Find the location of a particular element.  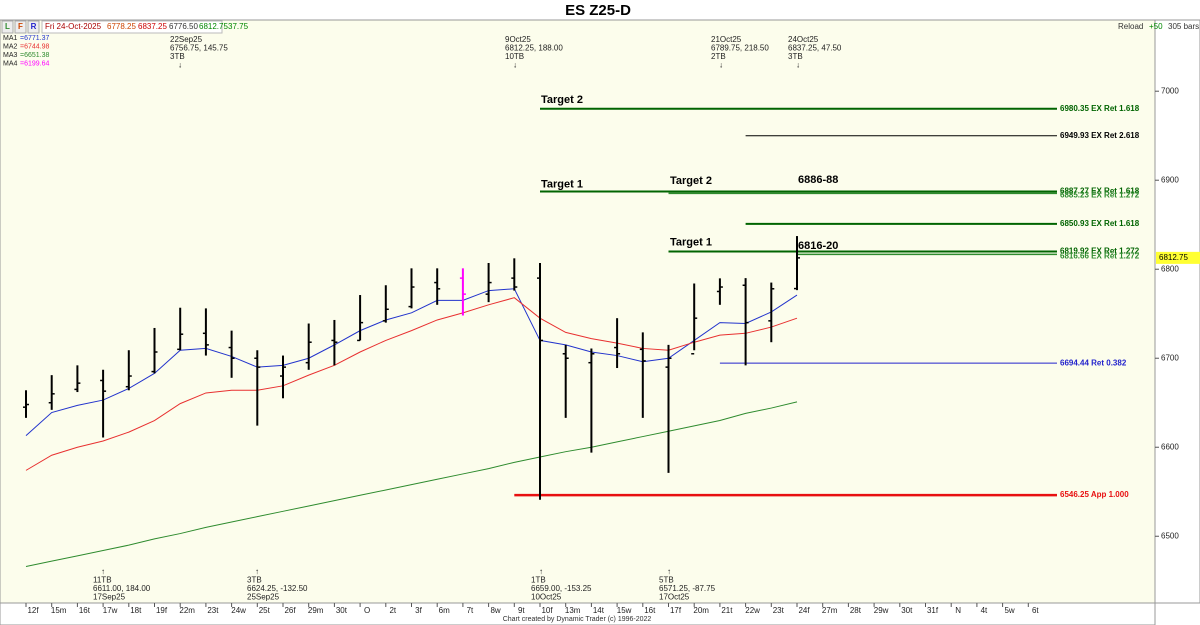

header-button-label: L is located at coordinates (7, 26).